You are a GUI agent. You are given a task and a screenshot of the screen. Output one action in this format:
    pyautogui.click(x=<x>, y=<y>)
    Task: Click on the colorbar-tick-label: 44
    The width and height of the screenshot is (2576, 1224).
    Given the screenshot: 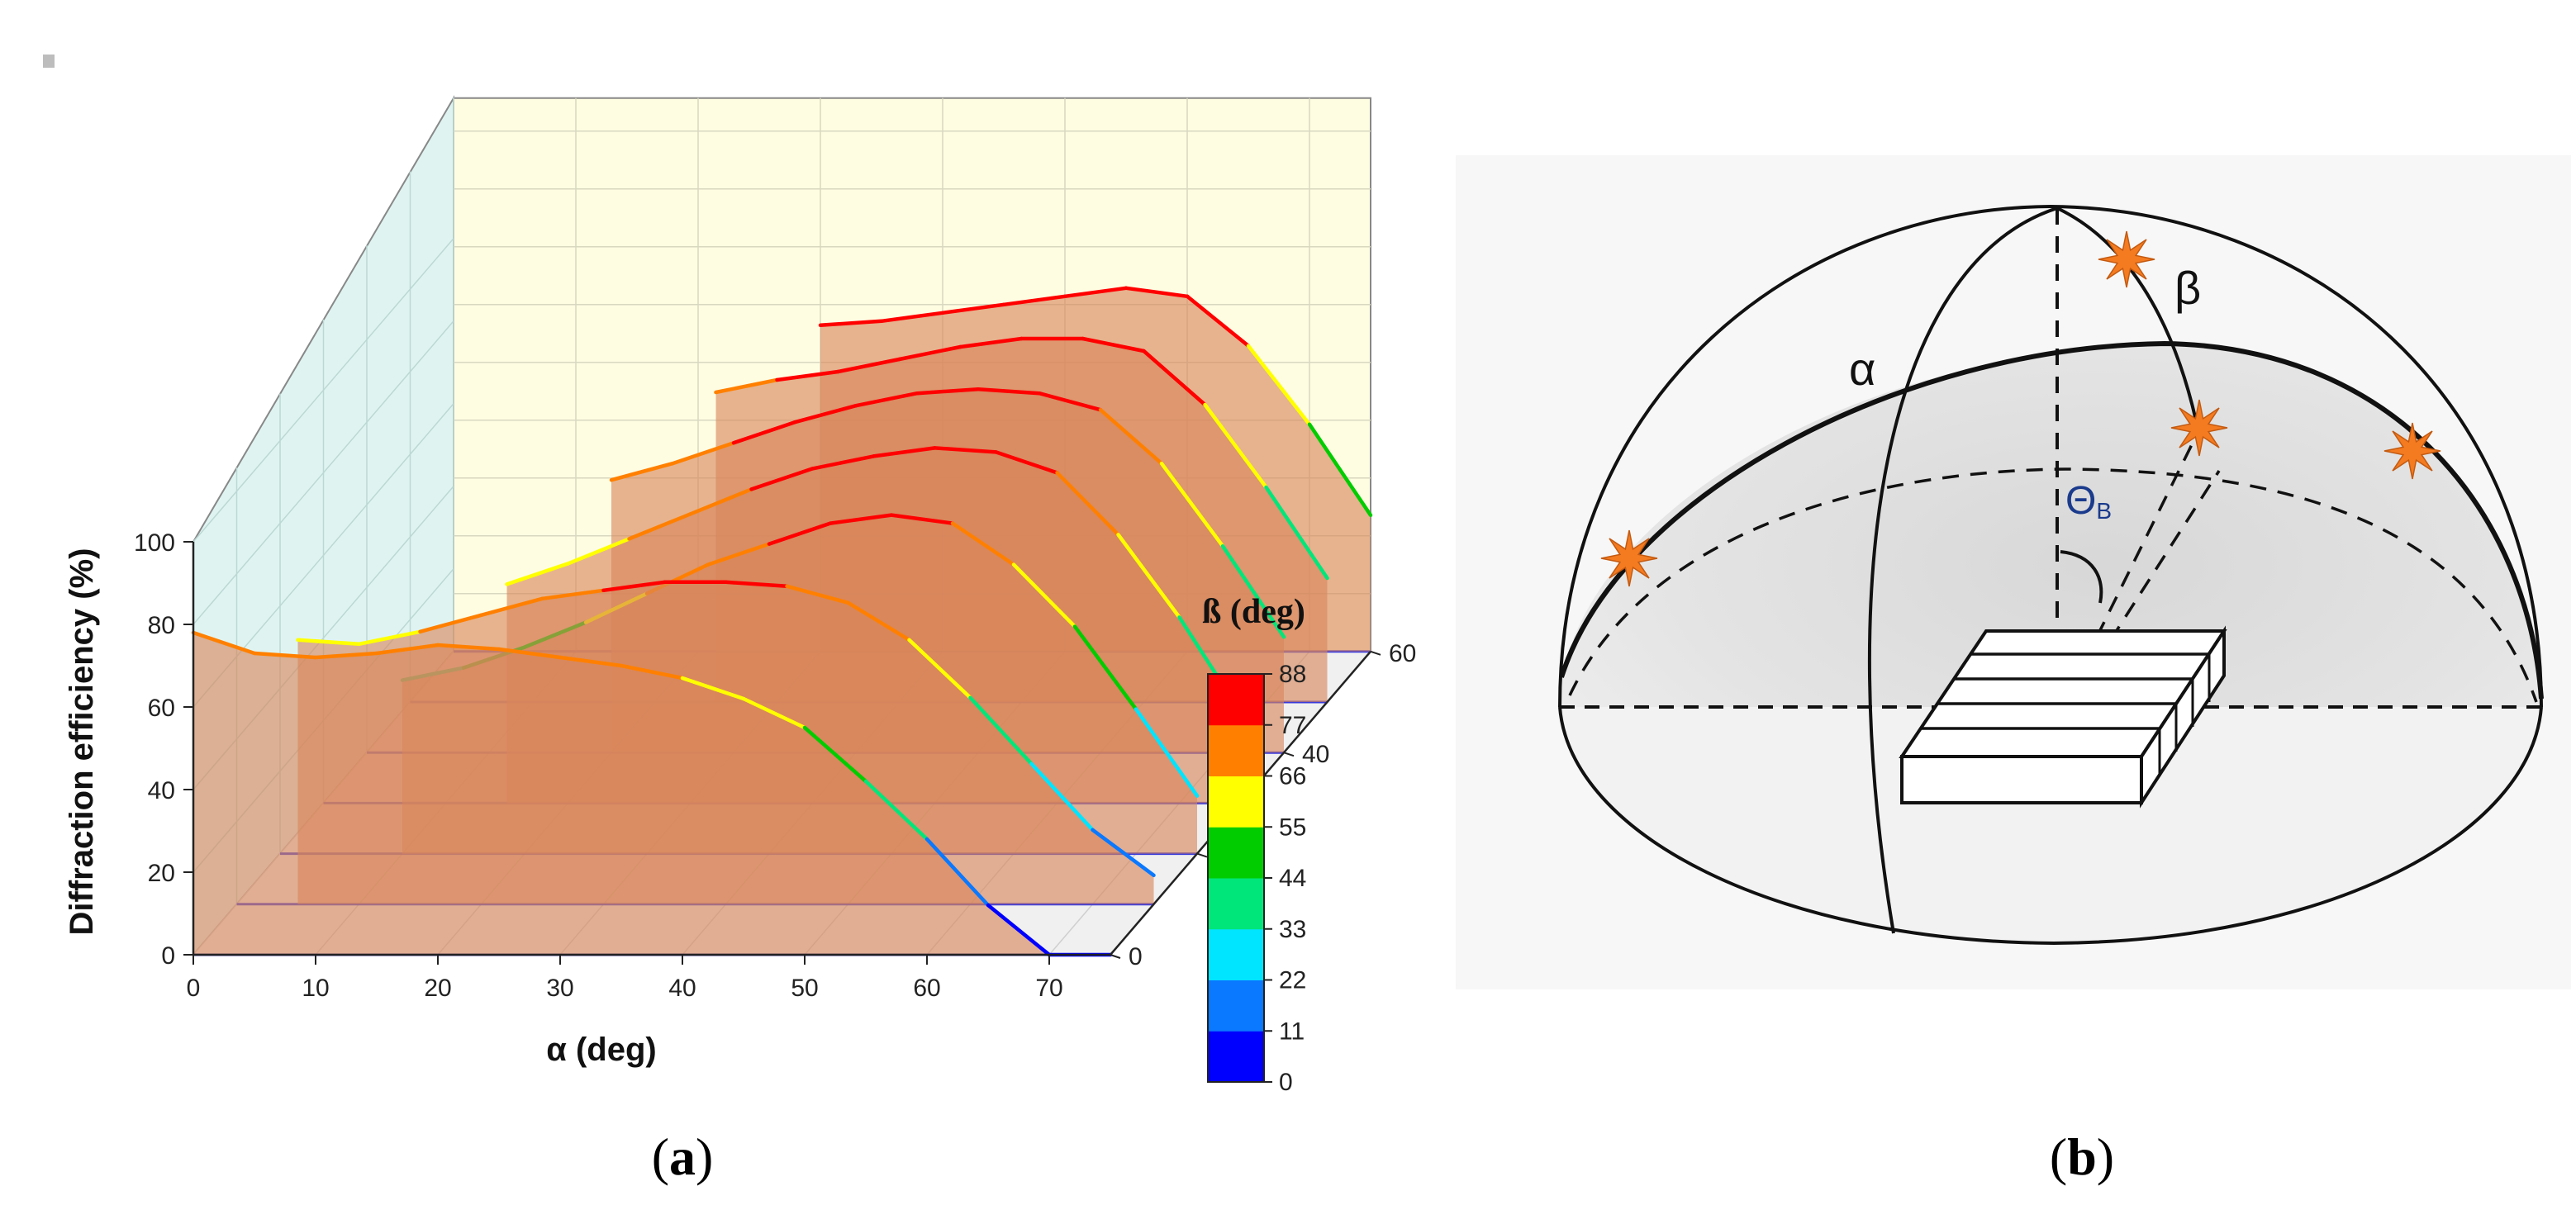 What is the action you would take?
    pyautogui.click(x=1292, y=878)
    